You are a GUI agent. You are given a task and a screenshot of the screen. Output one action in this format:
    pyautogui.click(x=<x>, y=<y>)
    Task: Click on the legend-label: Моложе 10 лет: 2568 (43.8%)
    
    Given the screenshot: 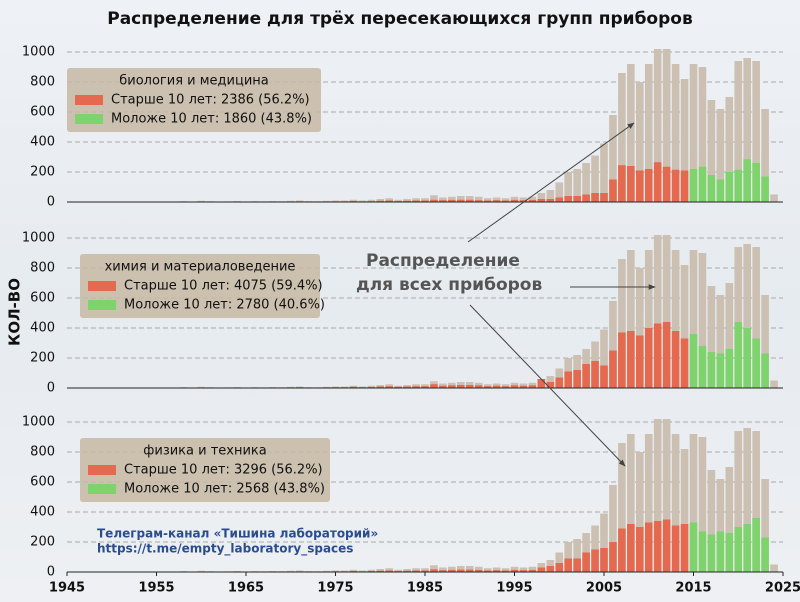 What is the action you would take?
    pyautogui.click(x=224, y=489)
    